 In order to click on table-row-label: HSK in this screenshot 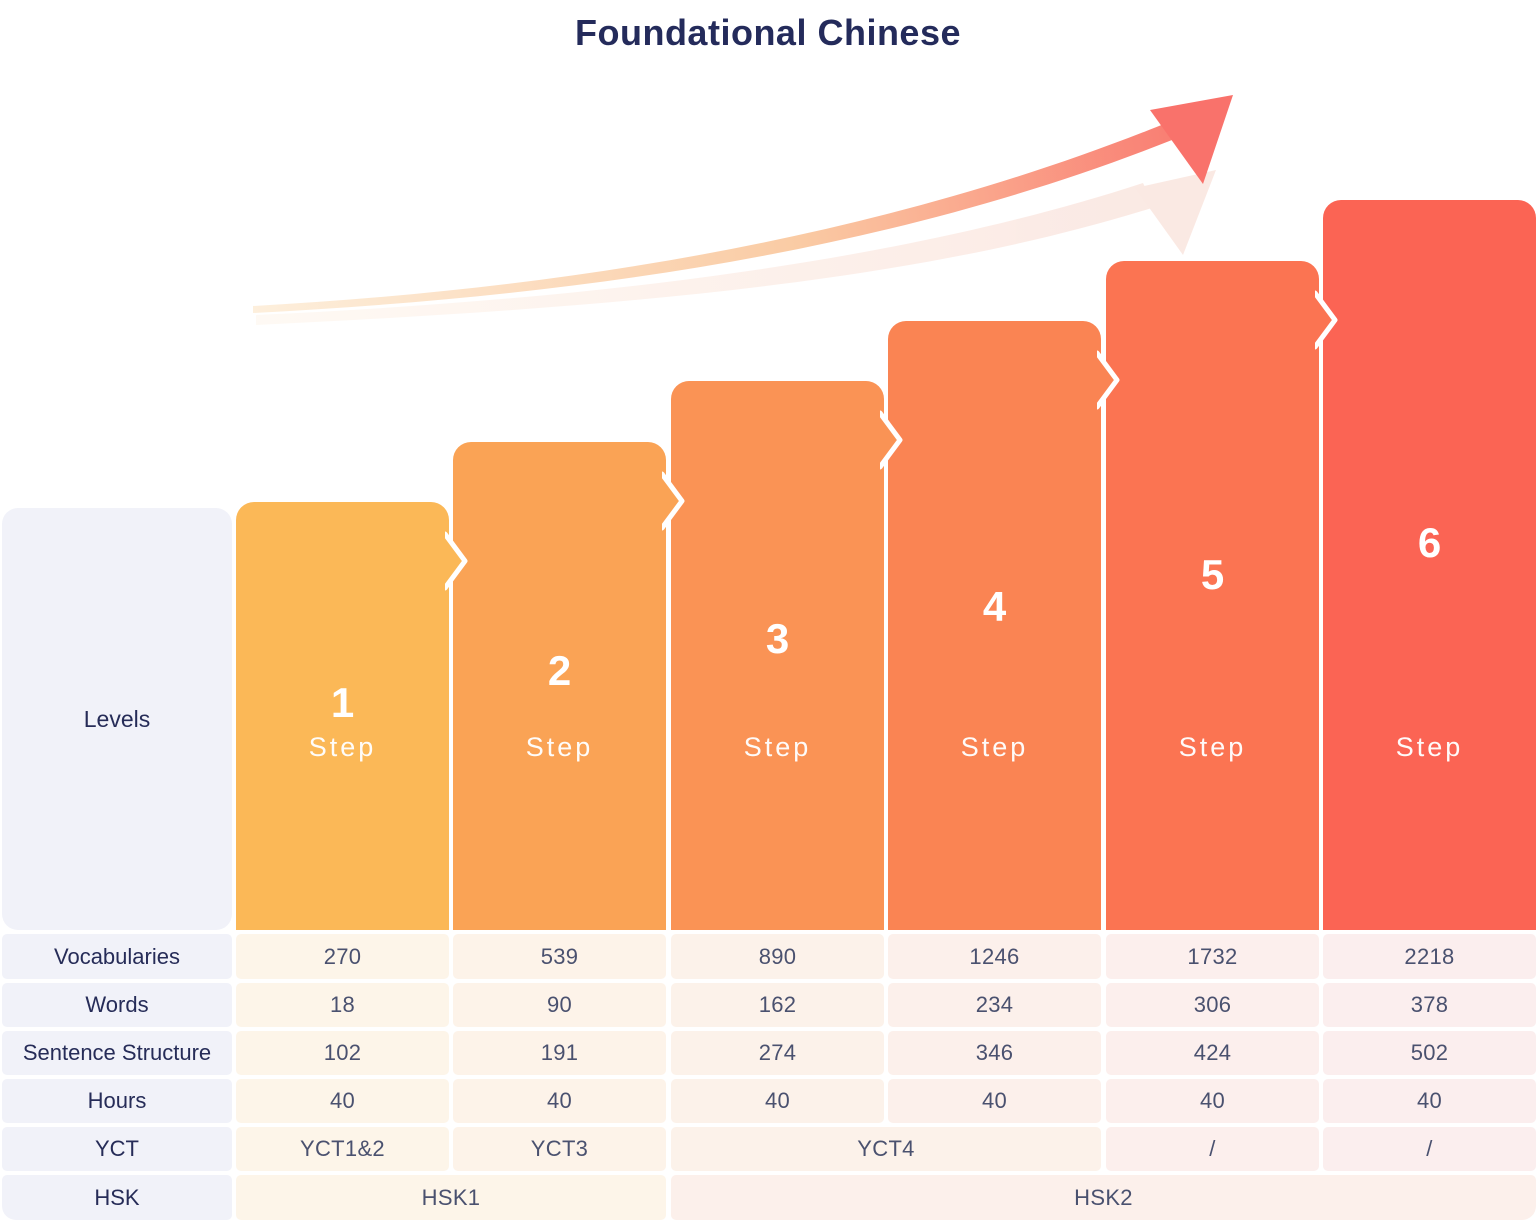, I will do `click(117, 1197)`.